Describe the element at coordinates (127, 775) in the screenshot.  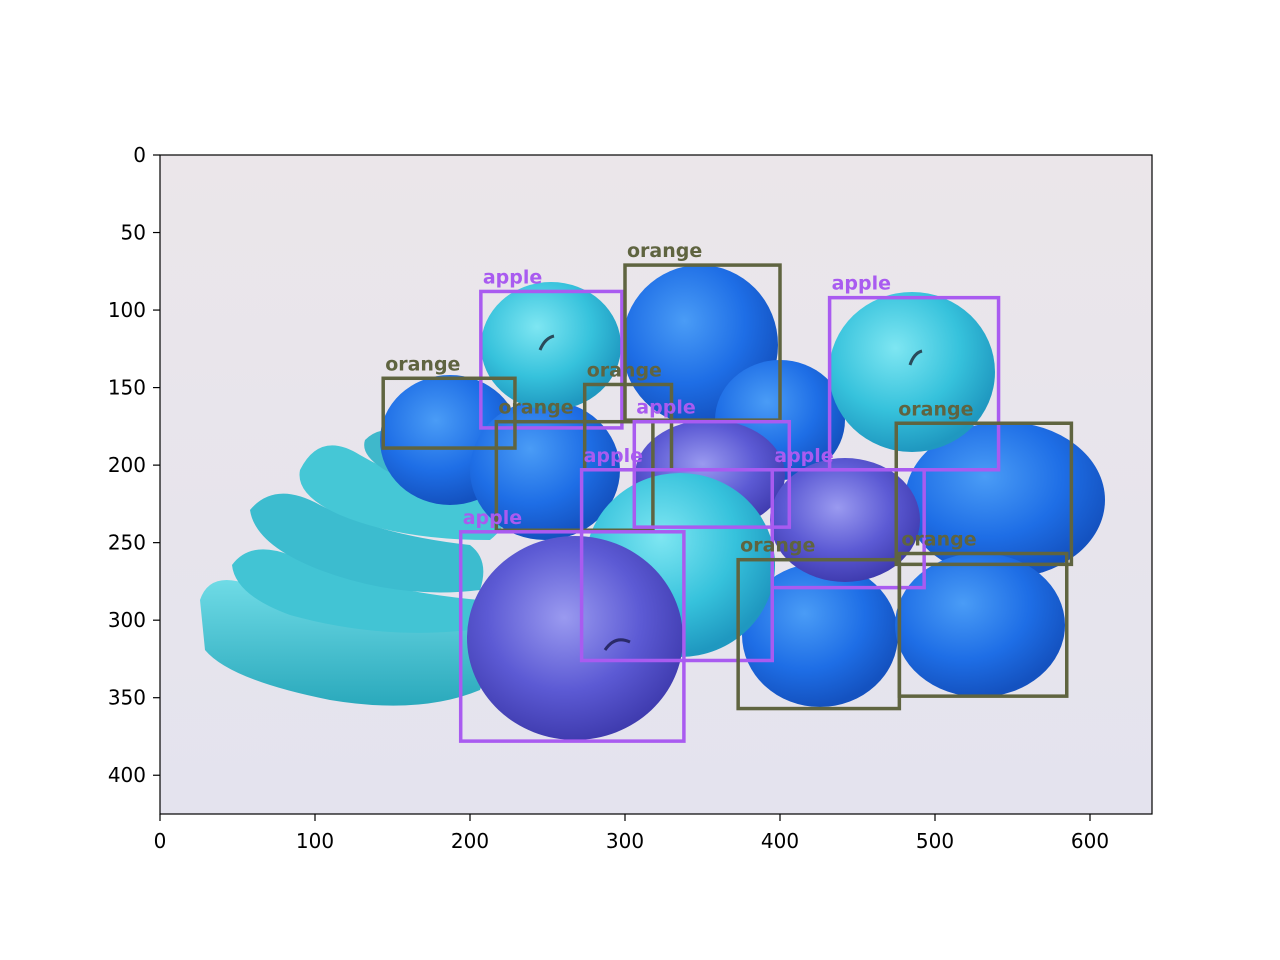
I see `y-tick-label: 400` at that location.